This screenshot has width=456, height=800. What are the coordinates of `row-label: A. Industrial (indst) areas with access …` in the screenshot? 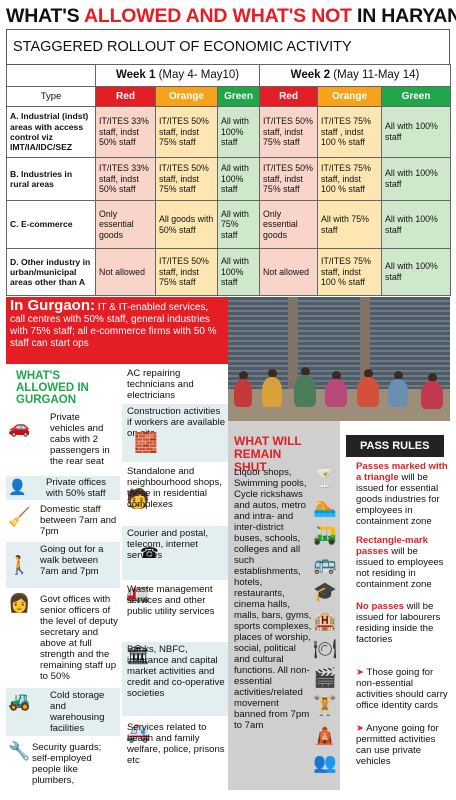 It's located at (51, 132).